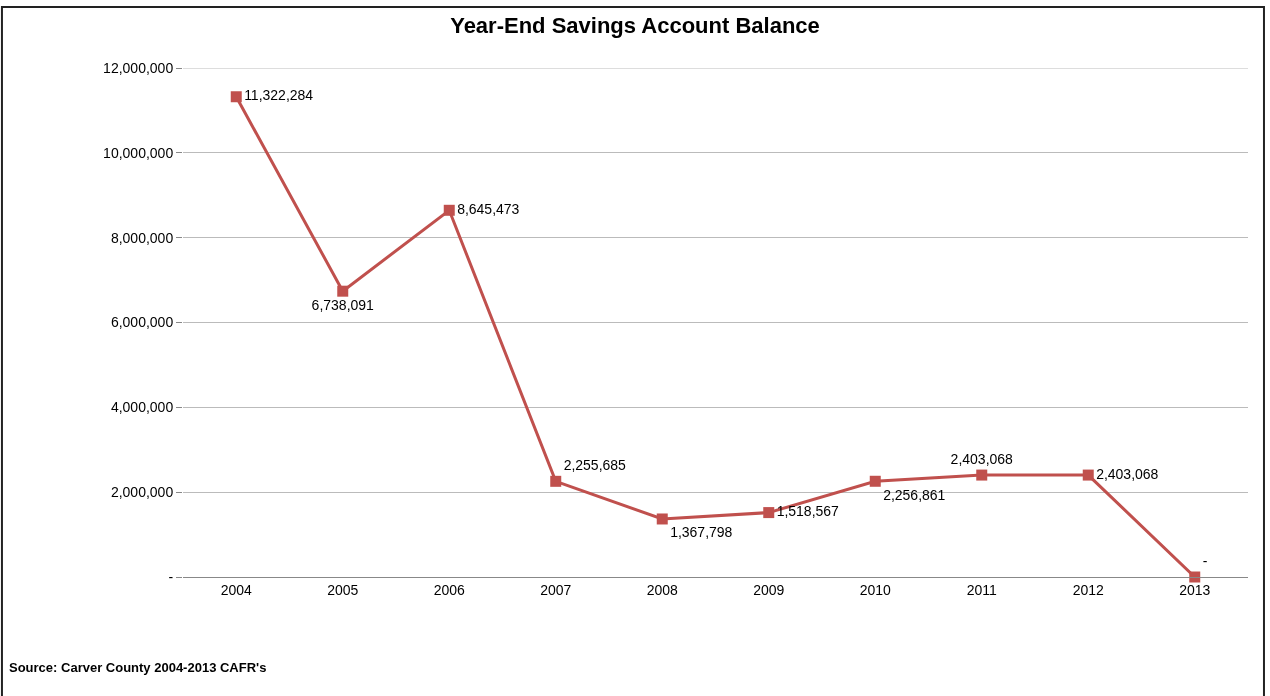  I want to click on source-note: Source: Carver County 2004-2013 CAFR's, so click(138, 667).